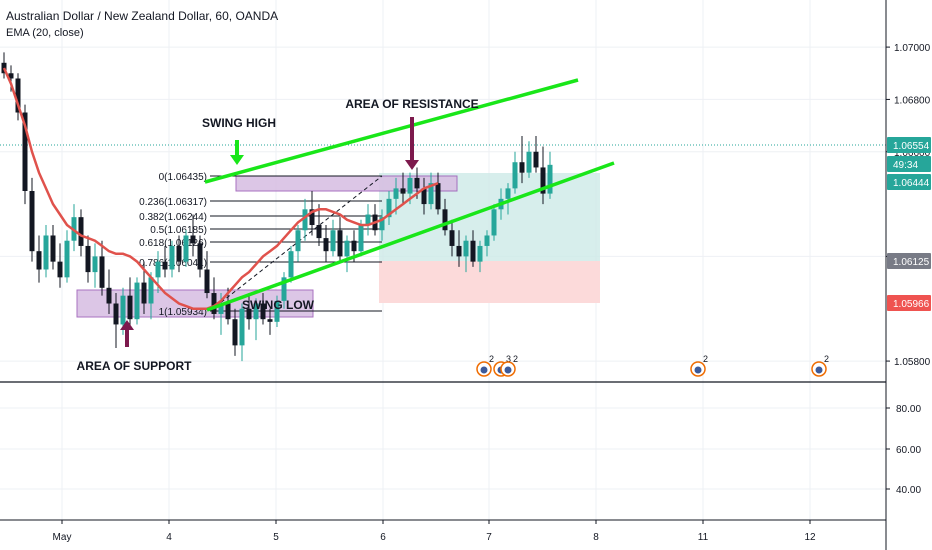  What do you see at coordinates (912, 362) in the screenshot?
I see `y-tick-label: 1.05800` at bounding box center [912, 362].